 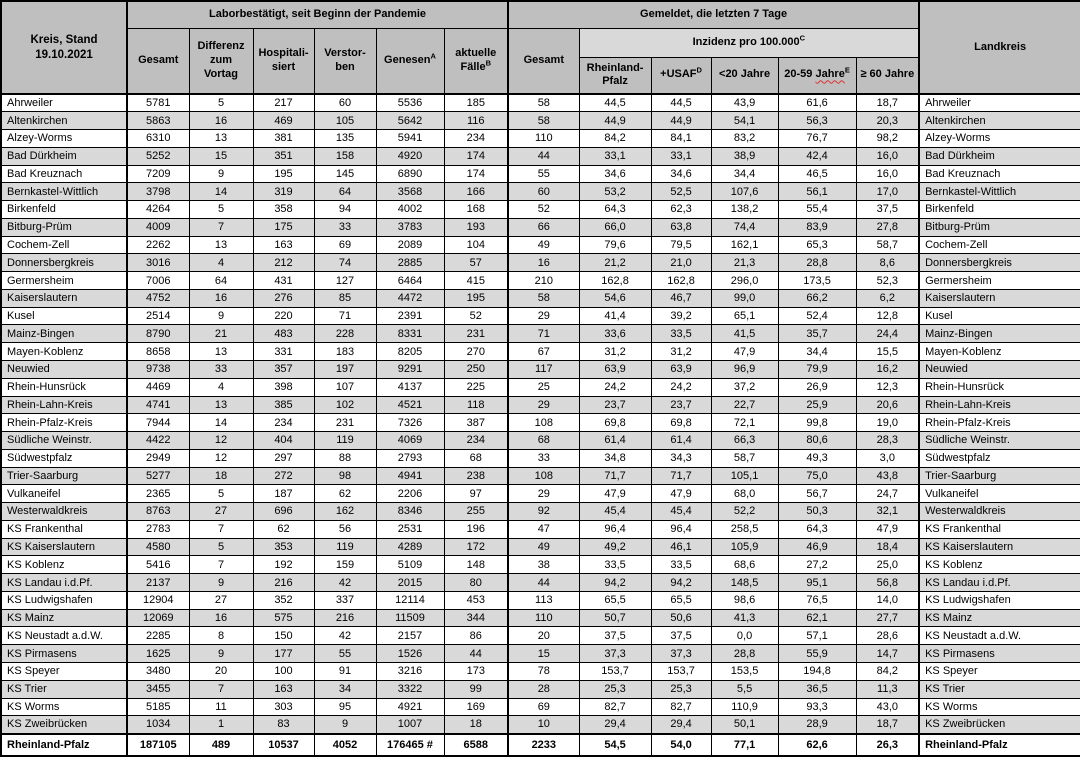 What do you see at coordinates (64, 653) in the screenshot?
I see `cell-kreis-name: KS Pirmasens` at bounding box center [64, 653].